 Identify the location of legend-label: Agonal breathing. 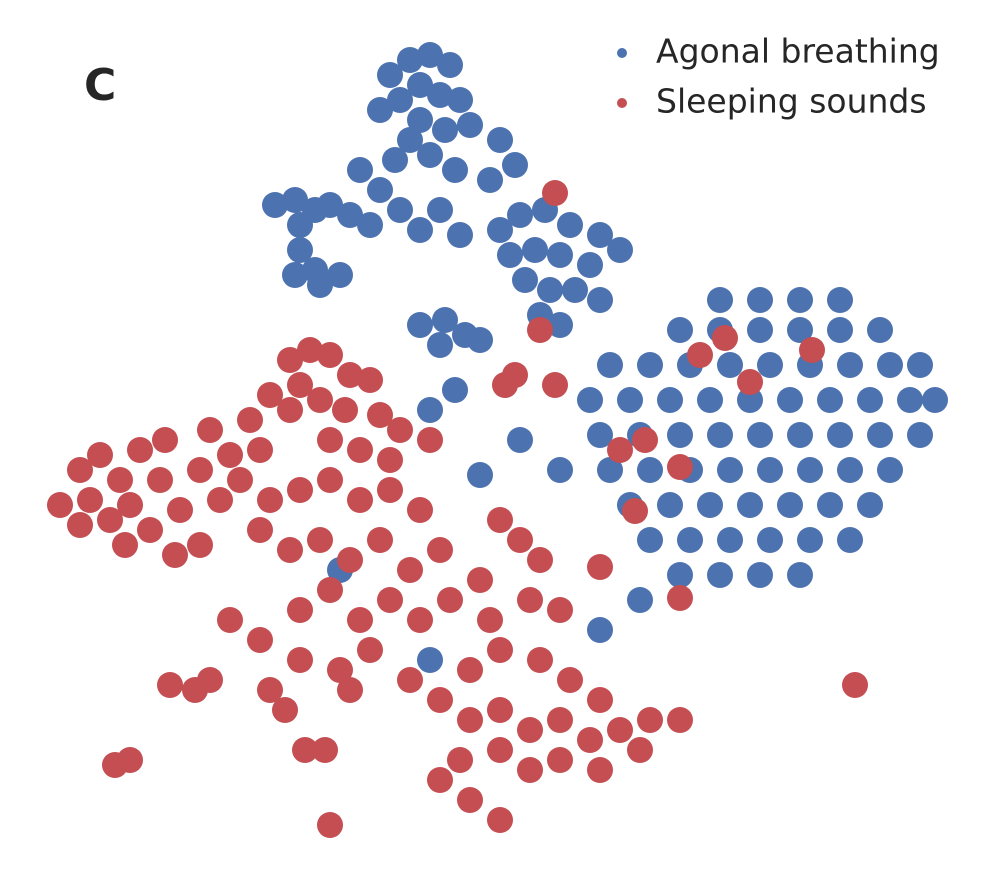
(798, 51).